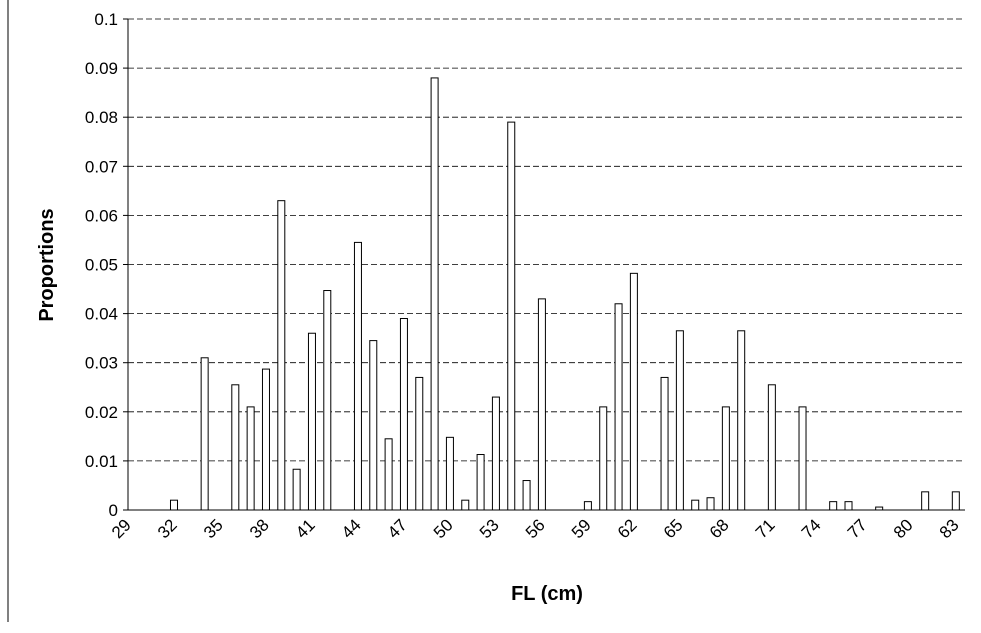  I want to click on y-tick-label: 0.08, so click(101, 117).